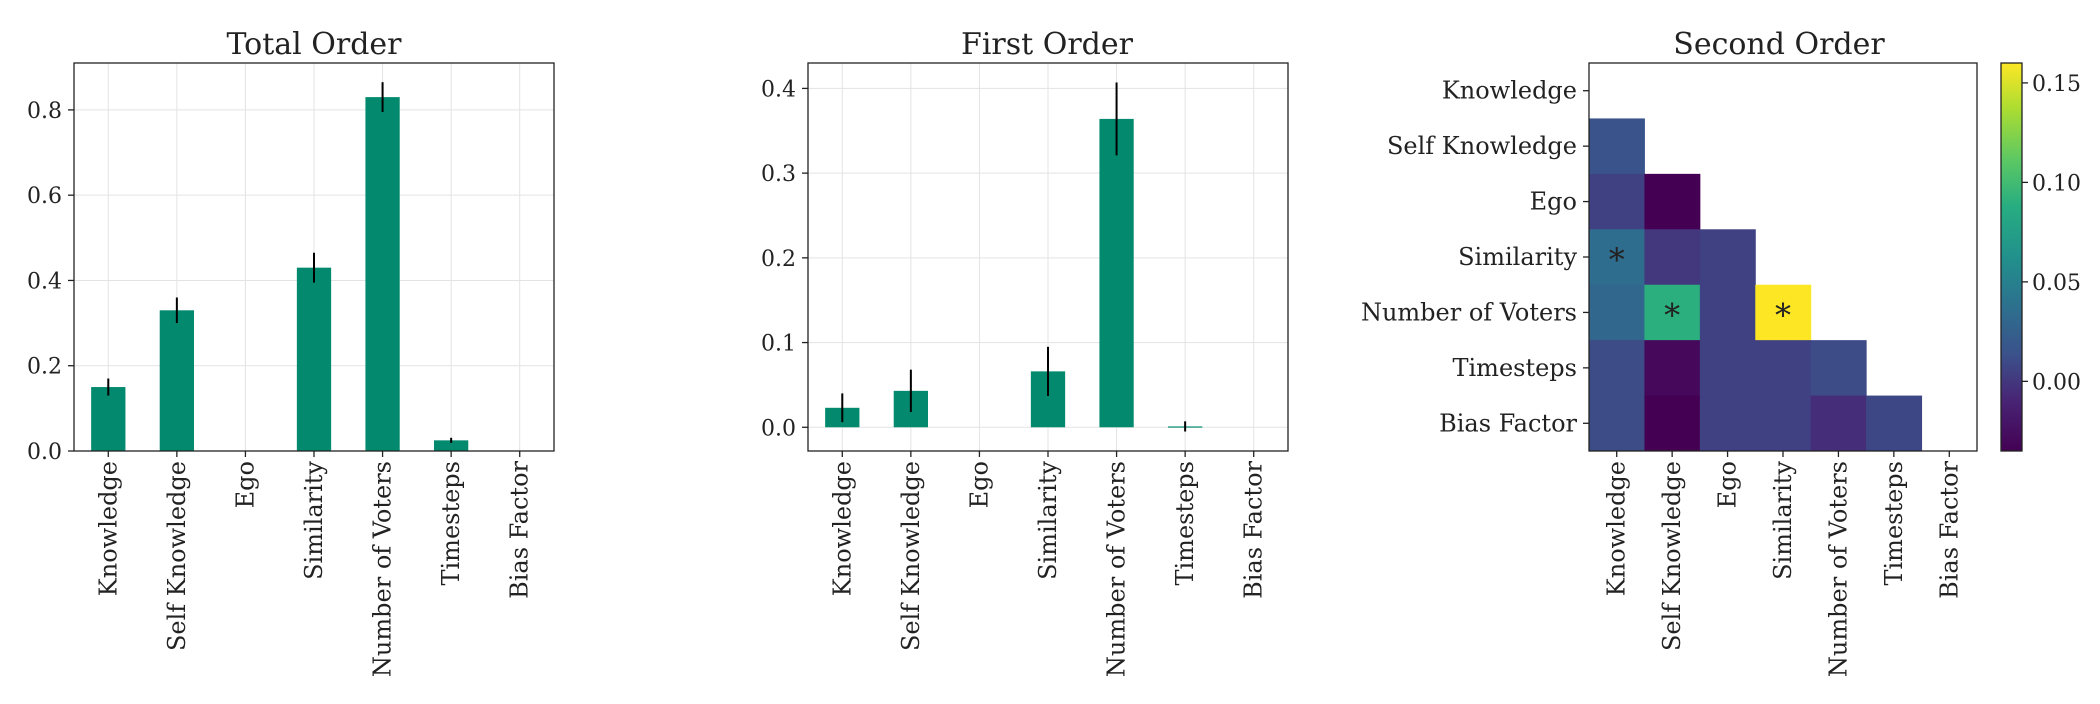  What do you see at coordinates (1116, 273) in the screenshot?
I see `first-order-bar-number-of-voters` at bounding box center [1116, 273].